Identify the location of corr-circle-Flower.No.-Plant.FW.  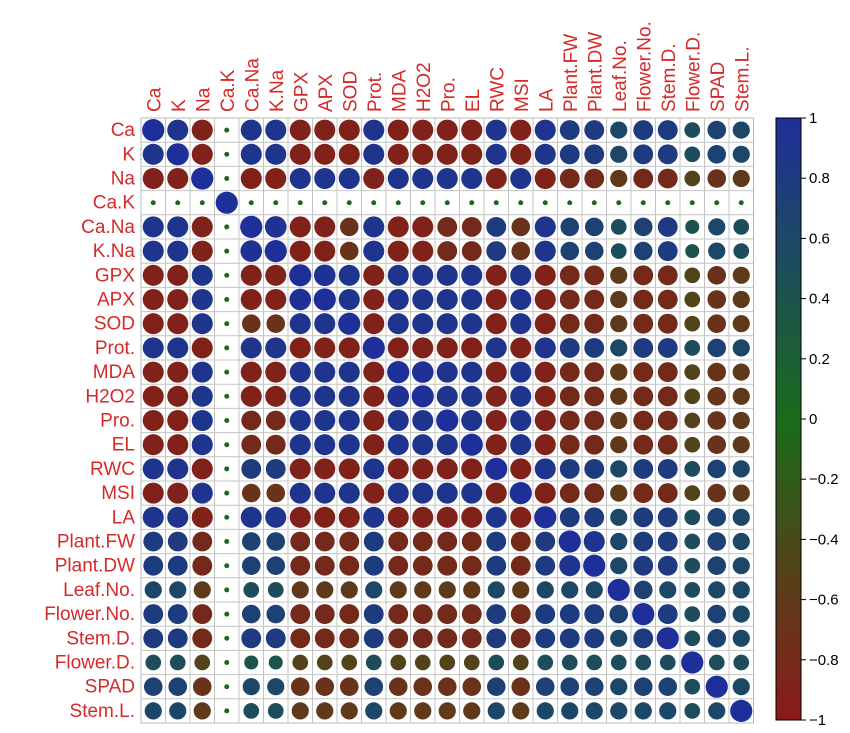
(569, 614).